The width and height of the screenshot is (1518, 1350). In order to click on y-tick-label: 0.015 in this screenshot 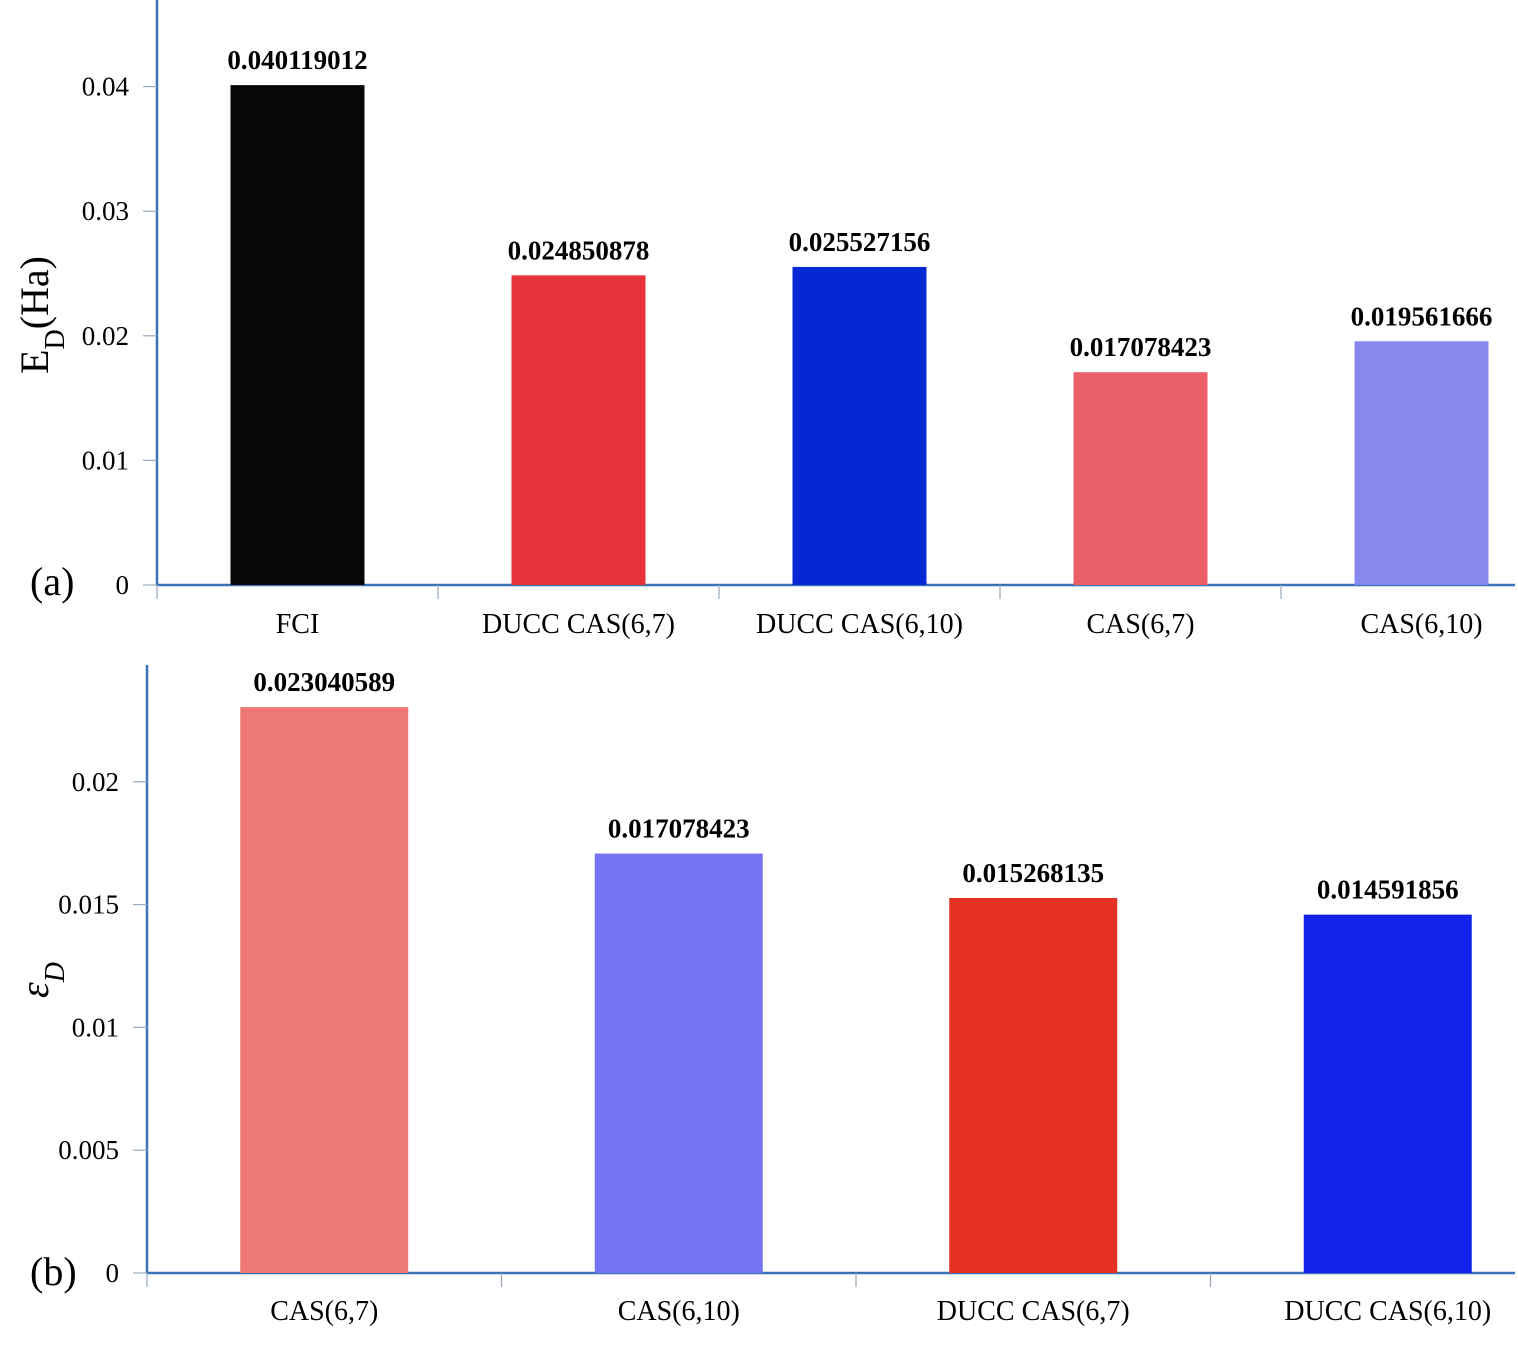, I will do `click(88, 905)`.